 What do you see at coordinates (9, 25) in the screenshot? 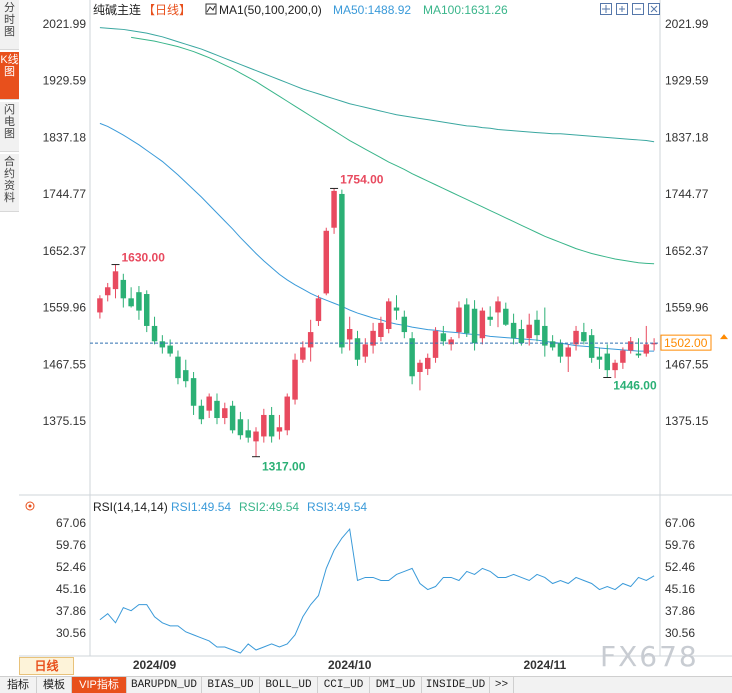
I see `sidebar-tab-0: 分时图` at bounding box center [9, 25].